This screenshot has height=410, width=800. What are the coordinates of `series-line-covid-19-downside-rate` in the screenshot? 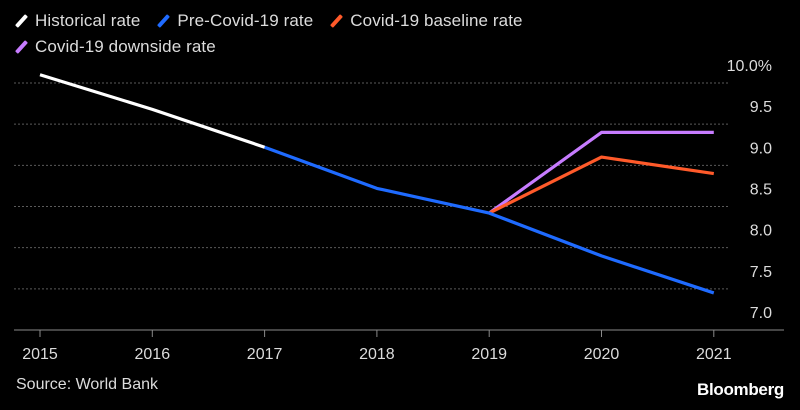 It's located at (601, 172).